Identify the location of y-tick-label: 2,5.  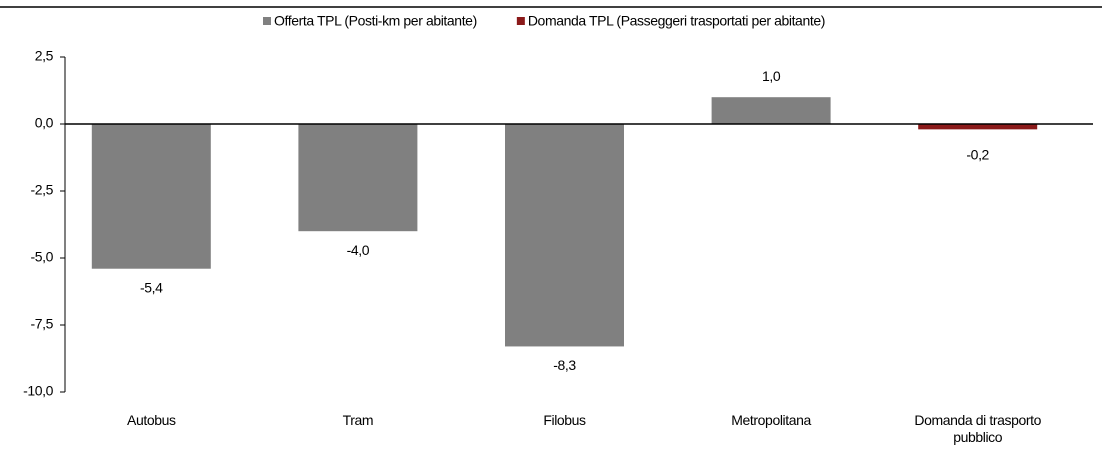
(44, 56).